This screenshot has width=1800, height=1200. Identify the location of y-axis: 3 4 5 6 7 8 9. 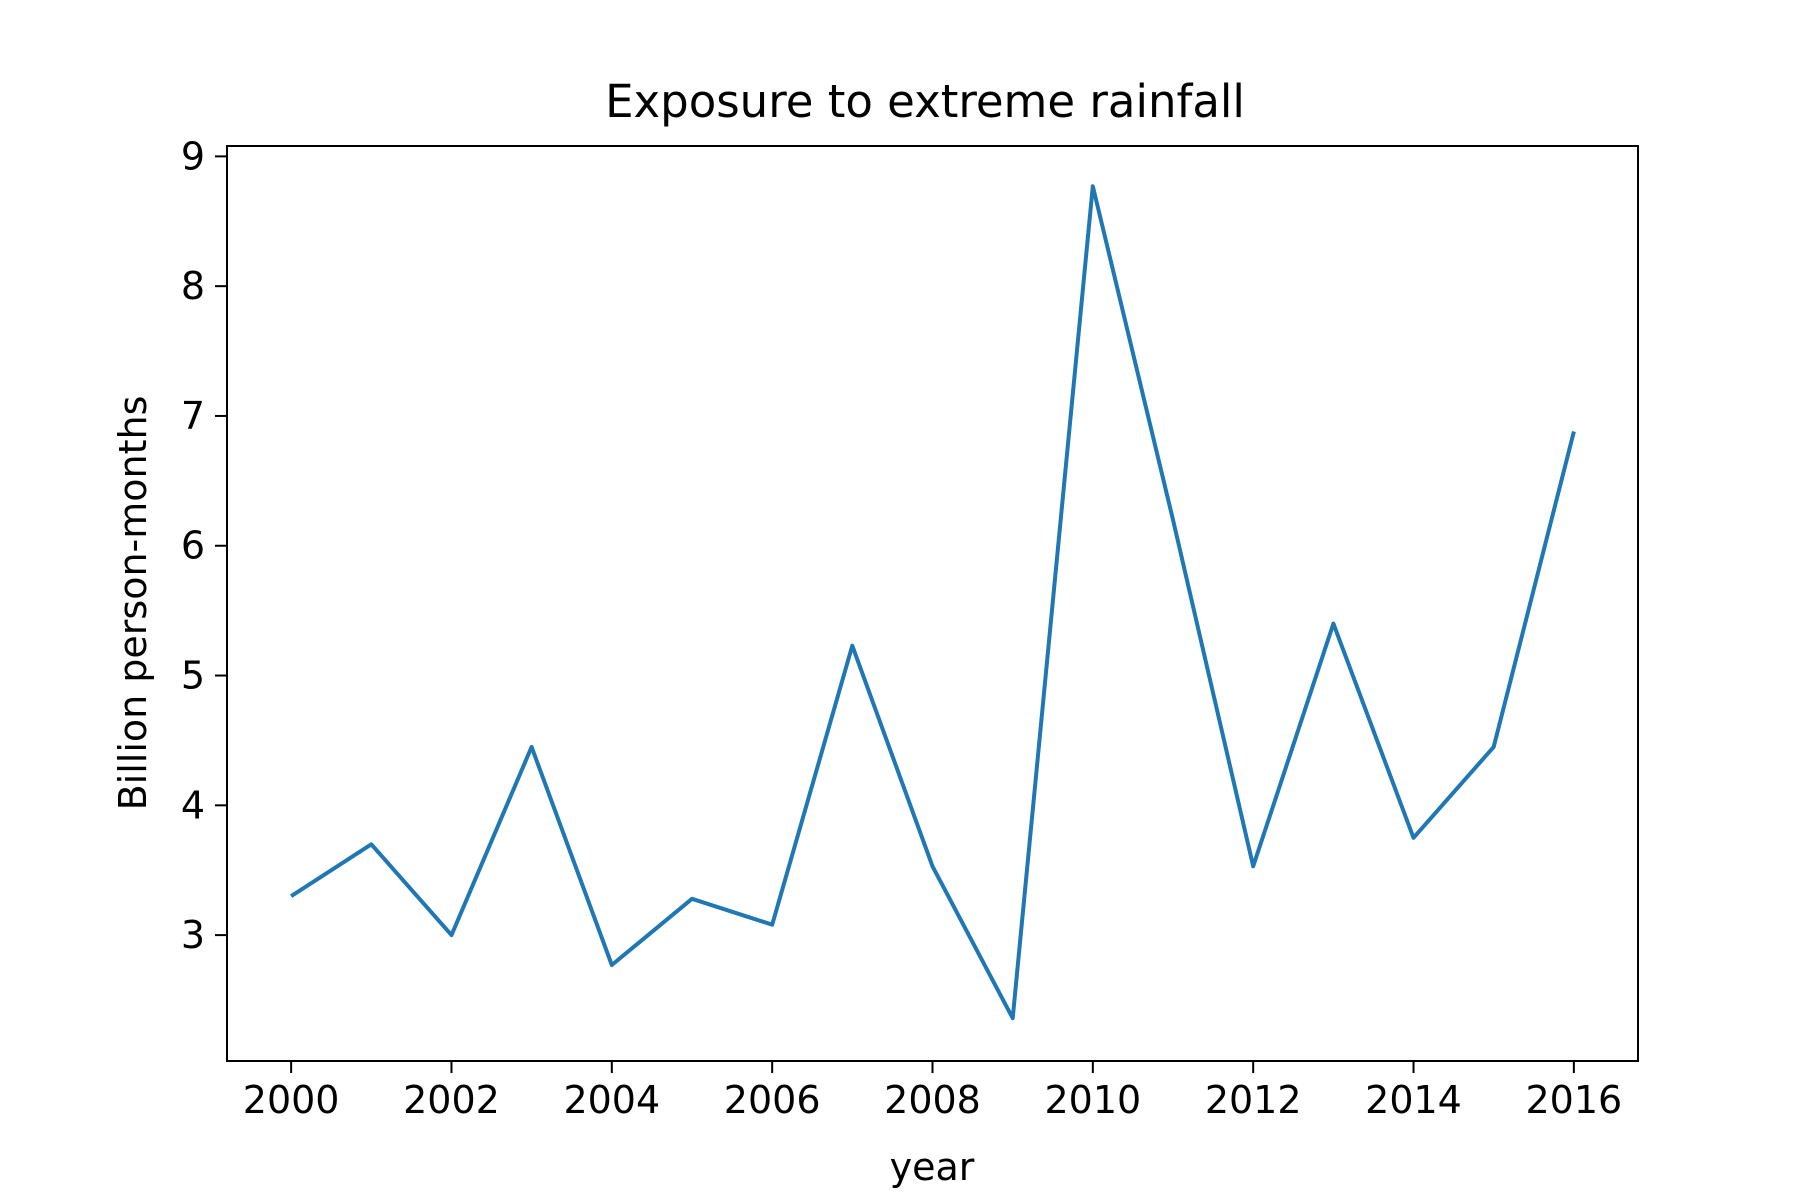
(204, 545).